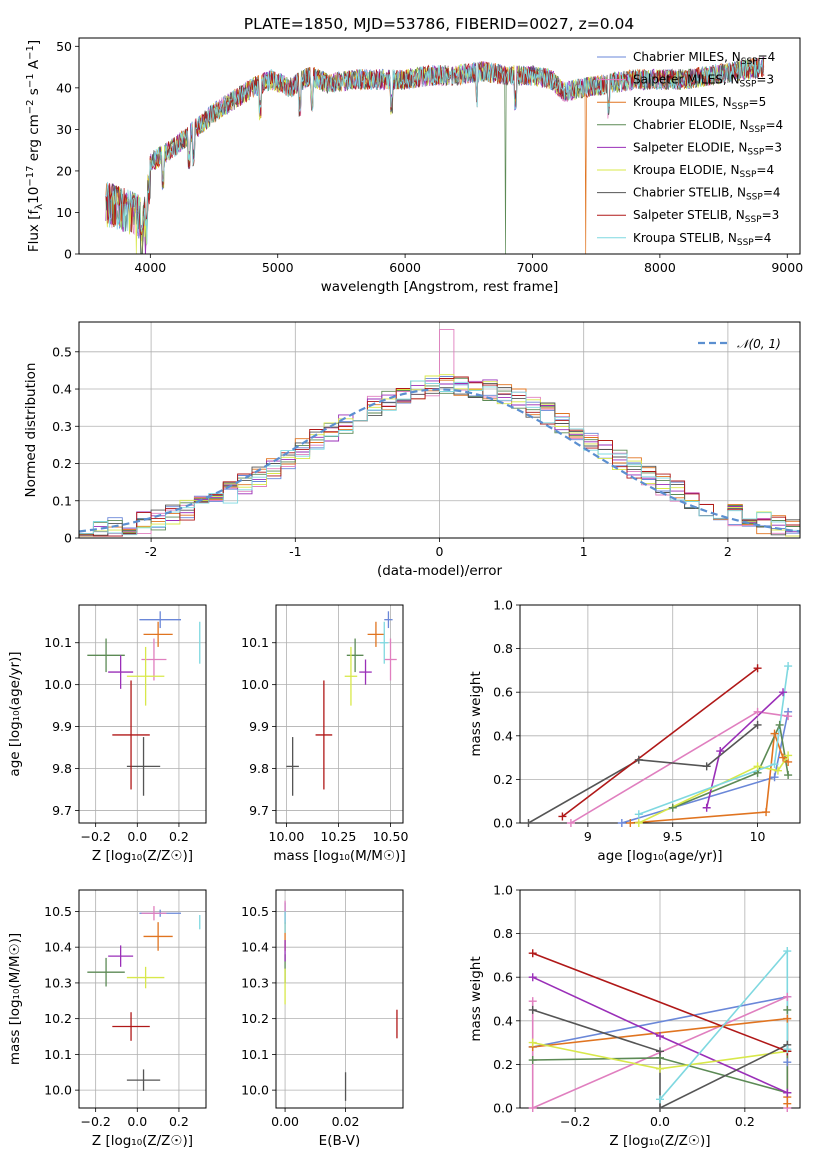 Image resolution: width=819 pixels, height=1170 pixels. Describe the element at coordinates (58, 947) in the screenshot. I see `y-tick-label: 10.4` at that location.